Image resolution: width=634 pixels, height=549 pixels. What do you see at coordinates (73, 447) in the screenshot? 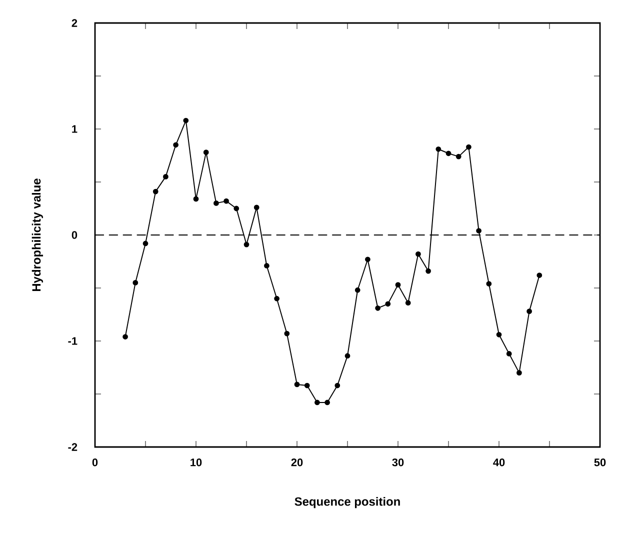
I see `y-tick-label: -2` at bounding box center [73, 447].